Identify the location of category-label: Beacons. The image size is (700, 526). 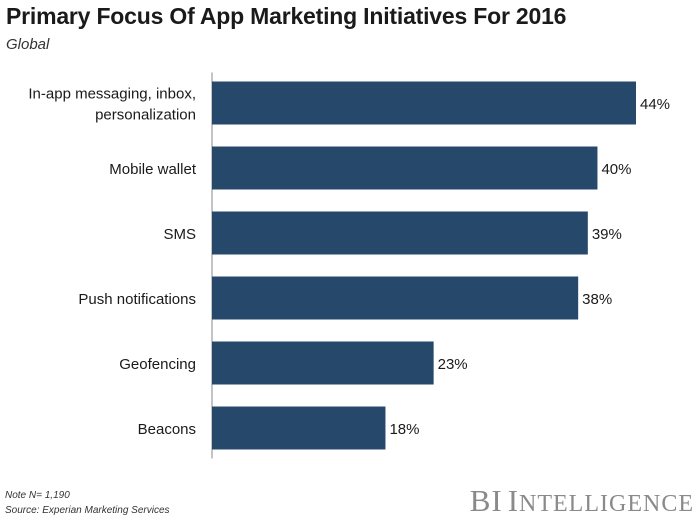
(167, 429).